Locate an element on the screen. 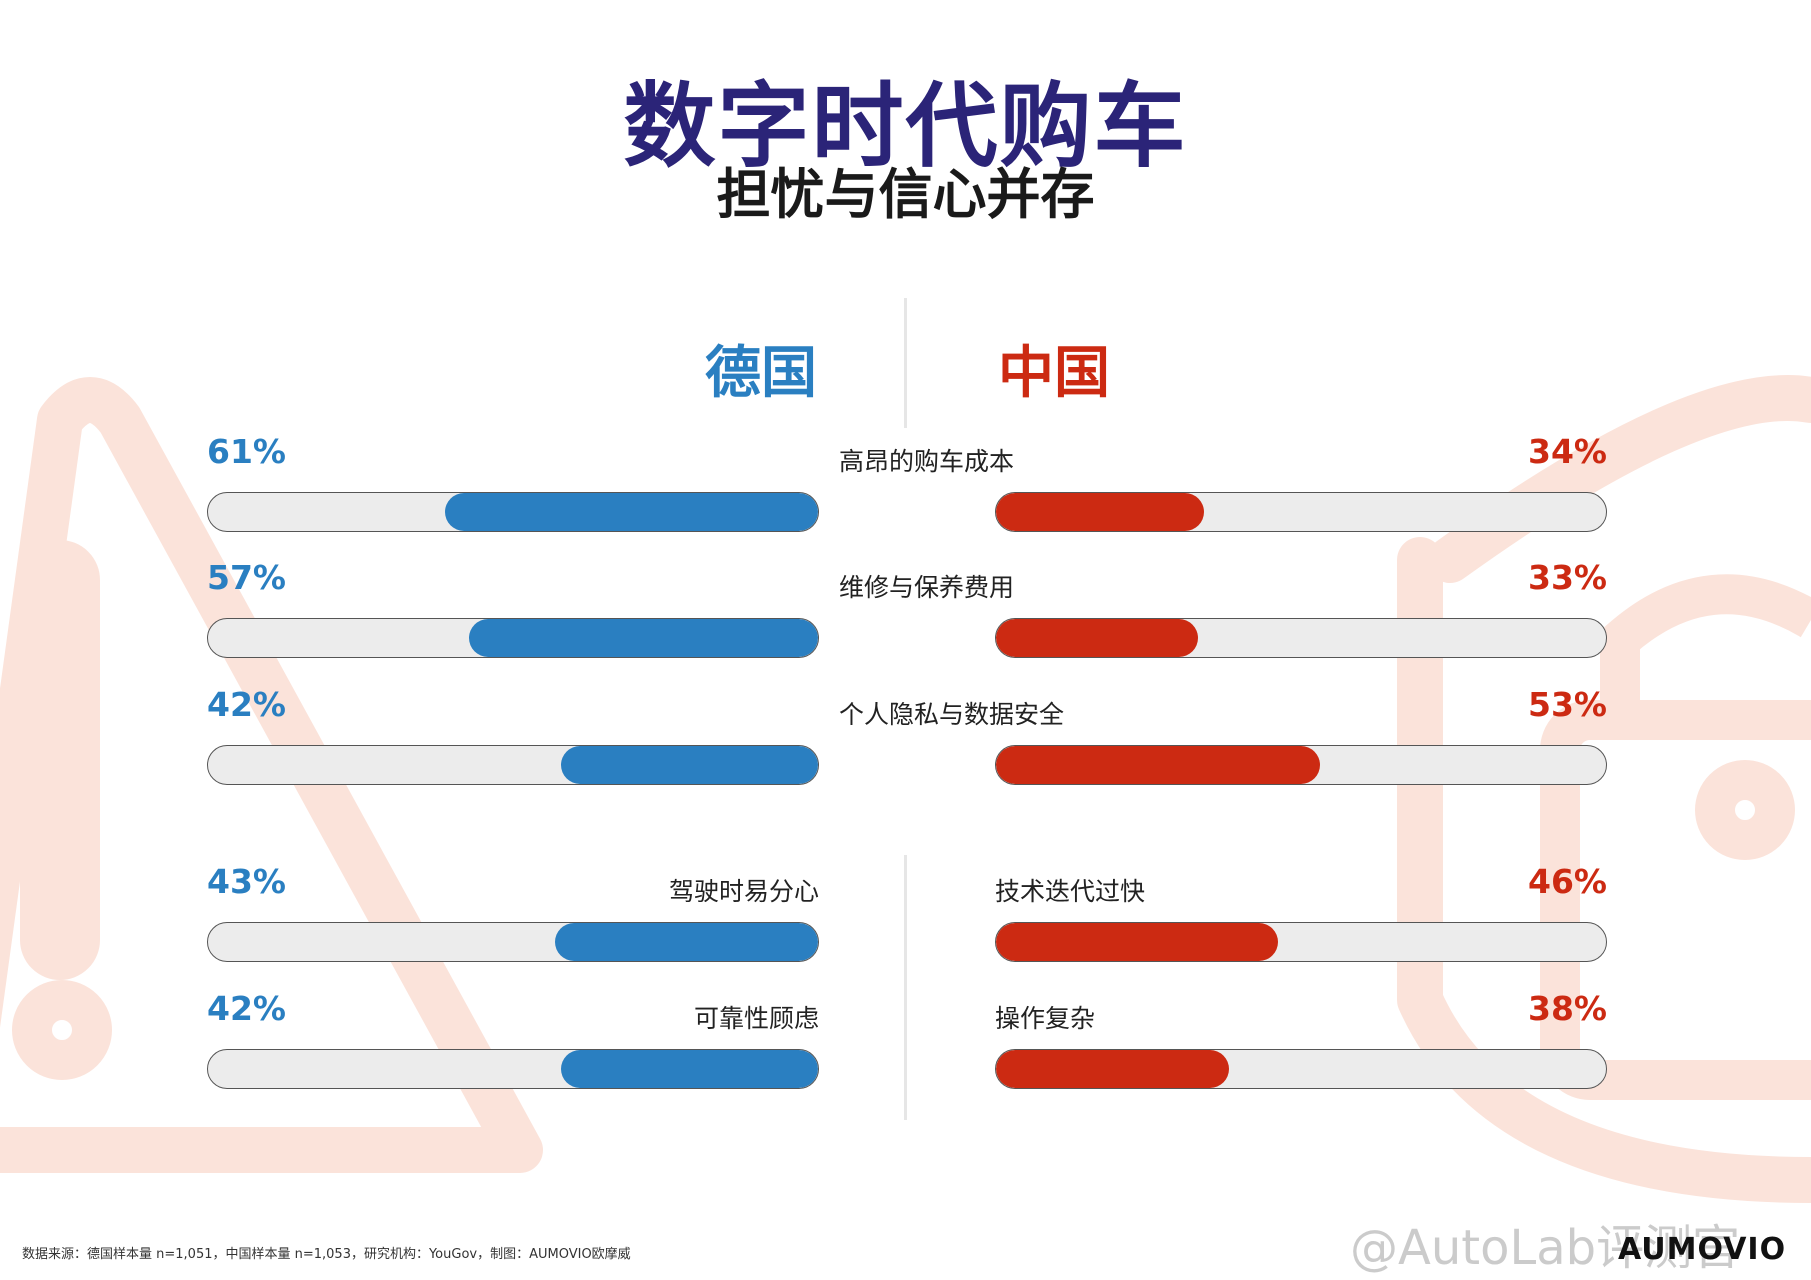 The image size is (1811, 1280). germany-percent: 57% is located at coordinates (246, 577).